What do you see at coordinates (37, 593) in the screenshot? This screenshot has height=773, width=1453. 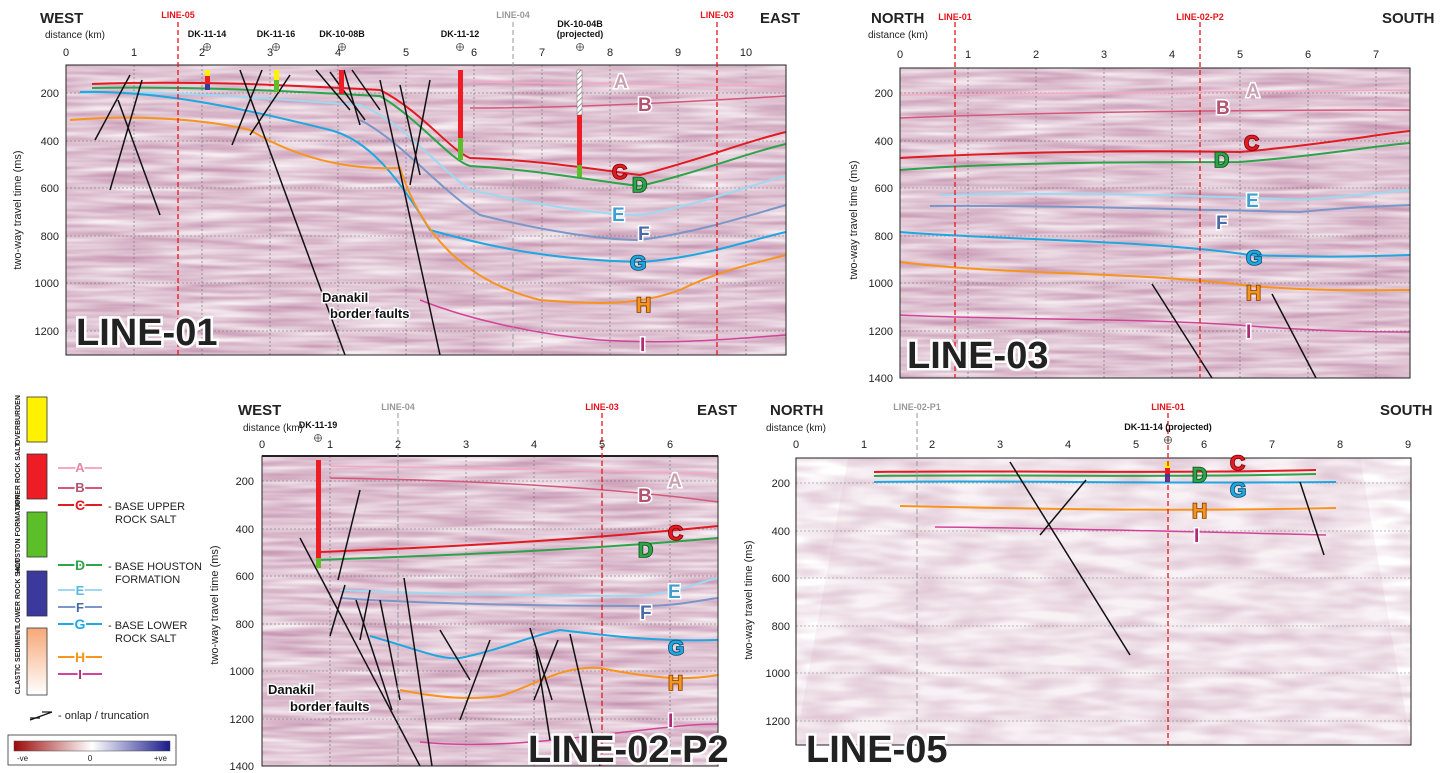 I see `unit-swatch-lower-salt` at bounding box center [37, 593].